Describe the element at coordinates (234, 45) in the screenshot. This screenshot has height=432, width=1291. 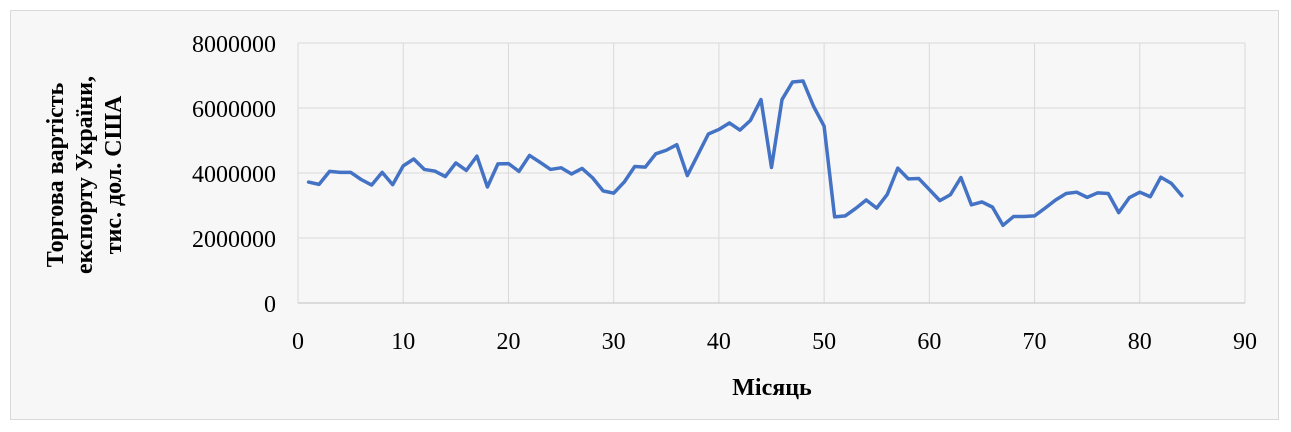
I see `y-tick-label: 8000000` at that location.